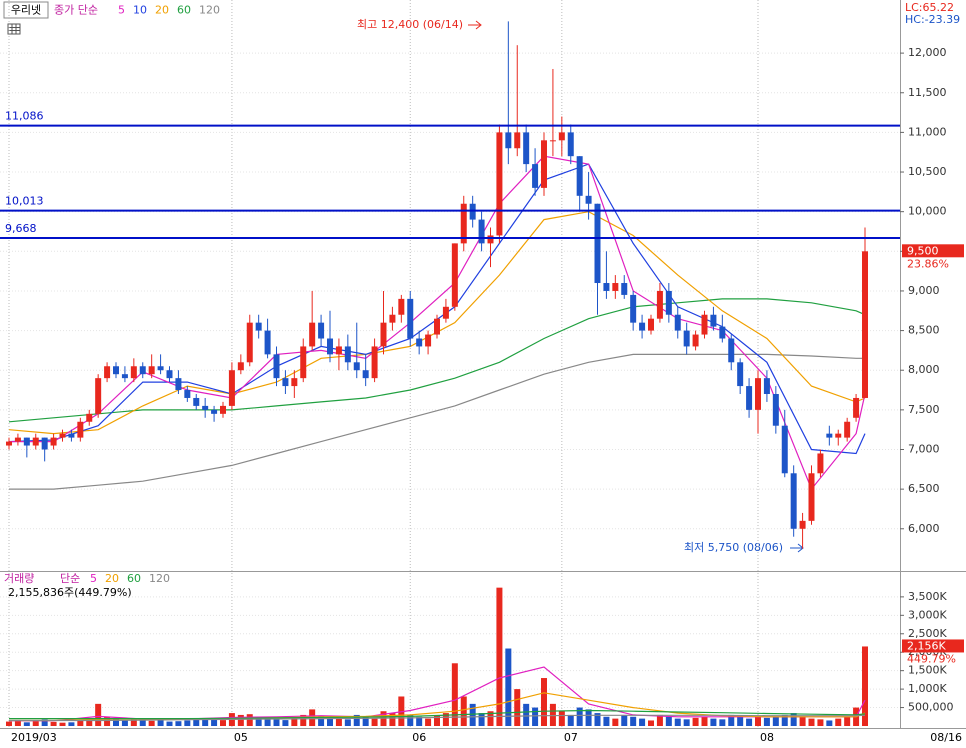 Image resolution: width=966 pixels, height=748 pixels. What do you see at coordinates (14, 29) in the screenshot?
I see `table-icon` at bounding box center [14, 29].